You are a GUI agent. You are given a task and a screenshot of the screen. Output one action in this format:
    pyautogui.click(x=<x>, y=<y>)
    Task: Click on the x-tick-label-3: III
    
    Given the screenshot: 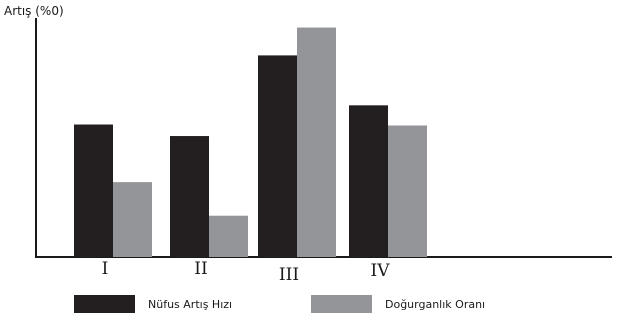 What is the action you would take?
    pyautogui.click(x=289, y=275)
    